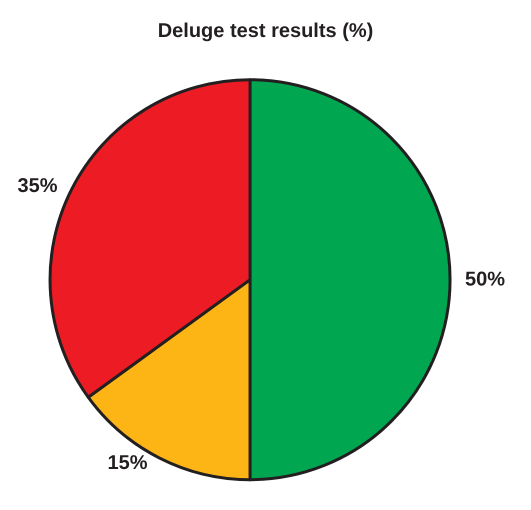 The height and width of the screenshot is (510, 531). What do you see at coordinates (266, 31) in the screenshot?
I see `chart-title: Deluge test results (%)` at bounding box center [266, 31].